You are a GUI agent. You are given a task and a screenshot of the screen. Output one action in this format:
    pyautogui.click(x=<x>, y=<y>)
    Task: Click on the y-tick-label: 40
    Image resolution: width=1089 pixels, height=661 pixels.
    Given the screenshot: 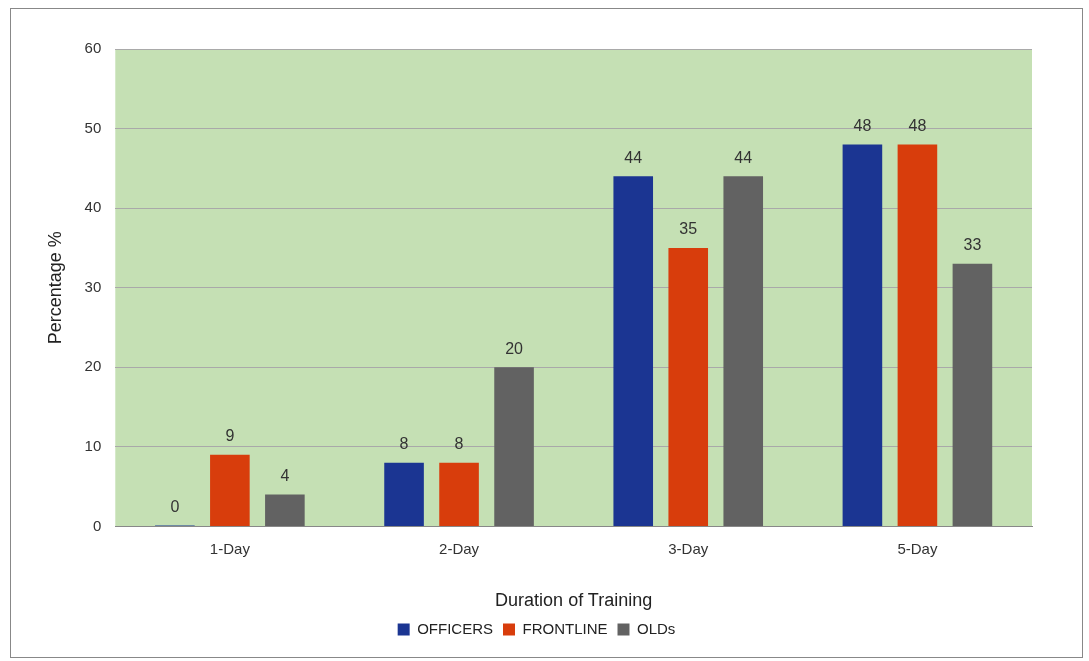 What is the action you would take?
    pyautogui.click(x=93, y=207)
    